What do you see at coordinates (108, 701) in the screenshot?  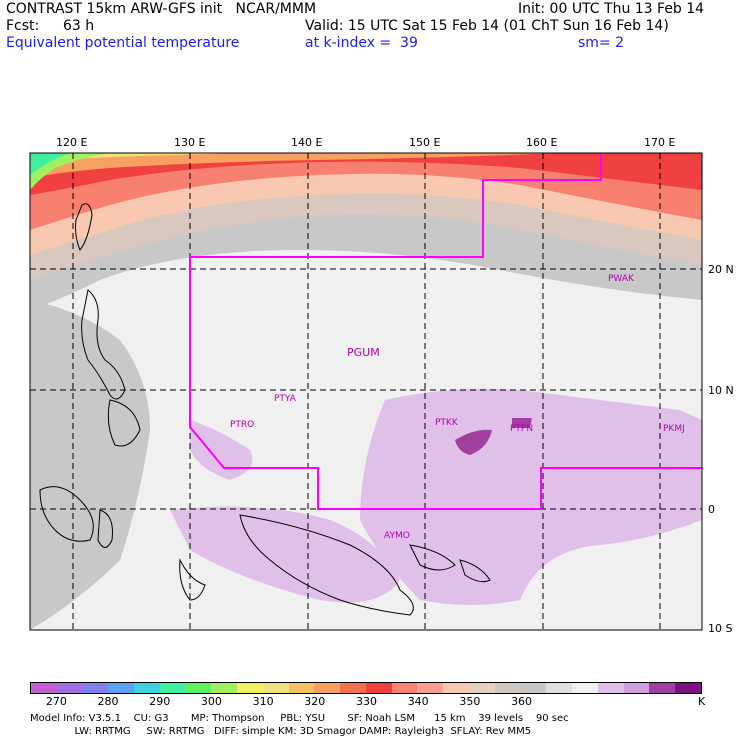 I see `color-scale-tick-label: 280` at bounding box center [108, 701].